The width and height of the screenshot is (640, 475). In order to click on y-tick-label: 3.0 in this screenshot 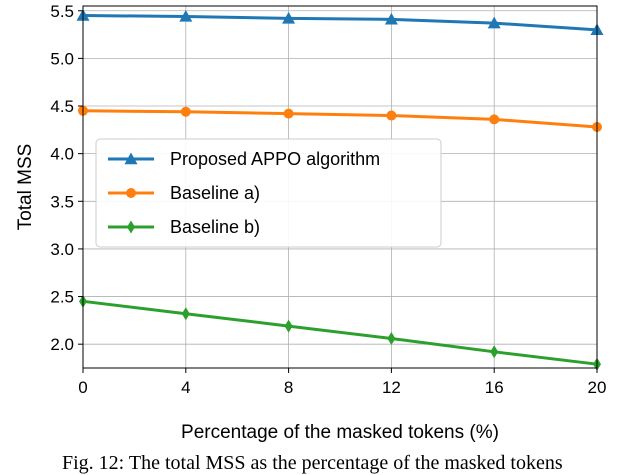, I will do `click(62, 249)`.